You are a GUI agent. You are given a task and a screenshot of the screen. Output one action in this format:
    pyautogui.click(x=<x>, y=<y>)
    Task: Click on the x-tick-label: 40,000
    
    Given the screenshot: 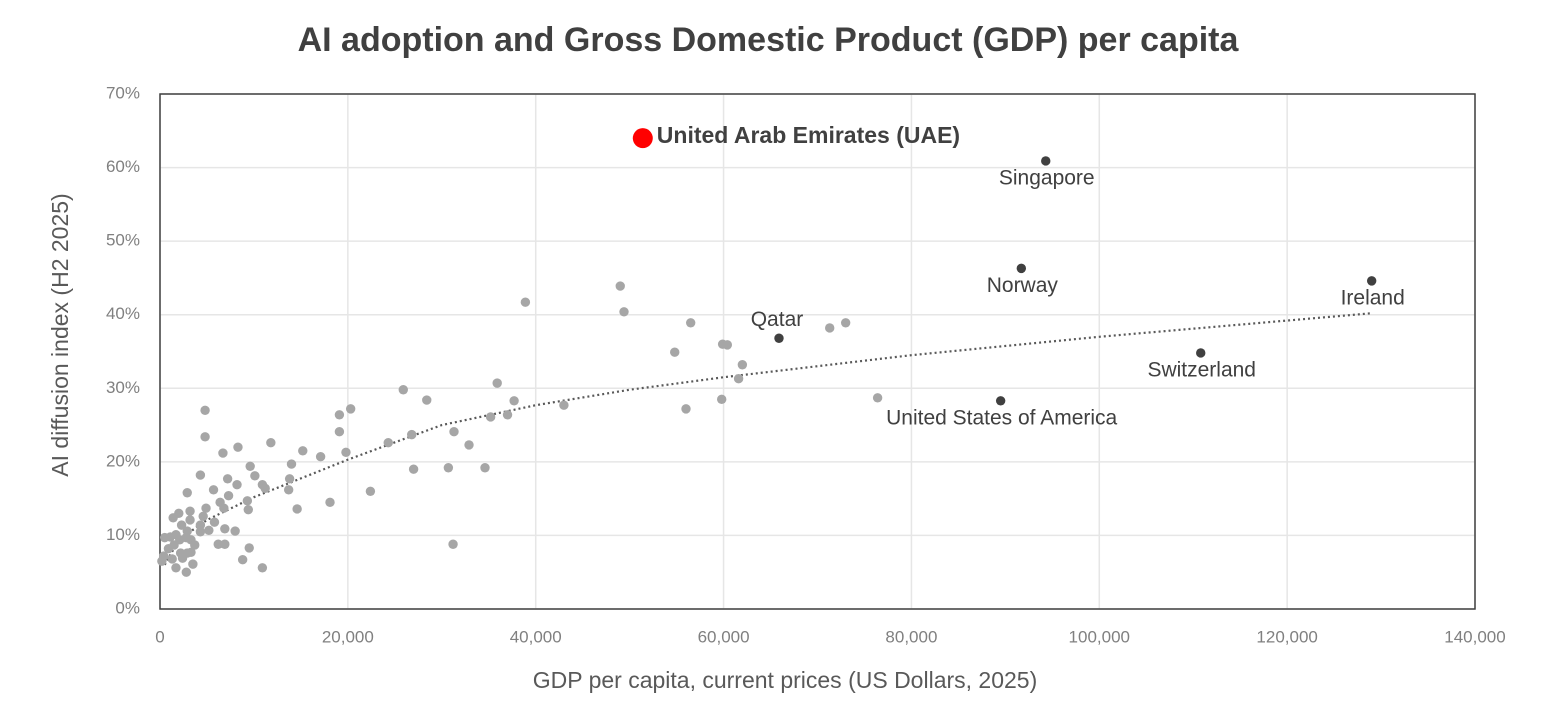 What is the action you would take?
    pyautogui.click(x=536, y=636)
    